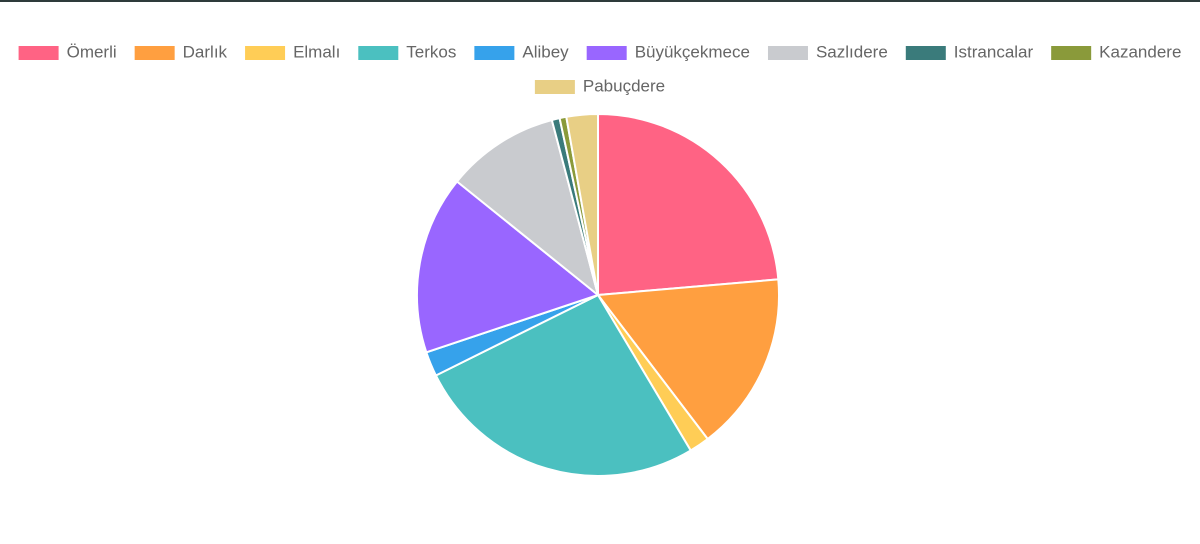  I want to click on legend-item: Istrancalar, so click(969, 51).